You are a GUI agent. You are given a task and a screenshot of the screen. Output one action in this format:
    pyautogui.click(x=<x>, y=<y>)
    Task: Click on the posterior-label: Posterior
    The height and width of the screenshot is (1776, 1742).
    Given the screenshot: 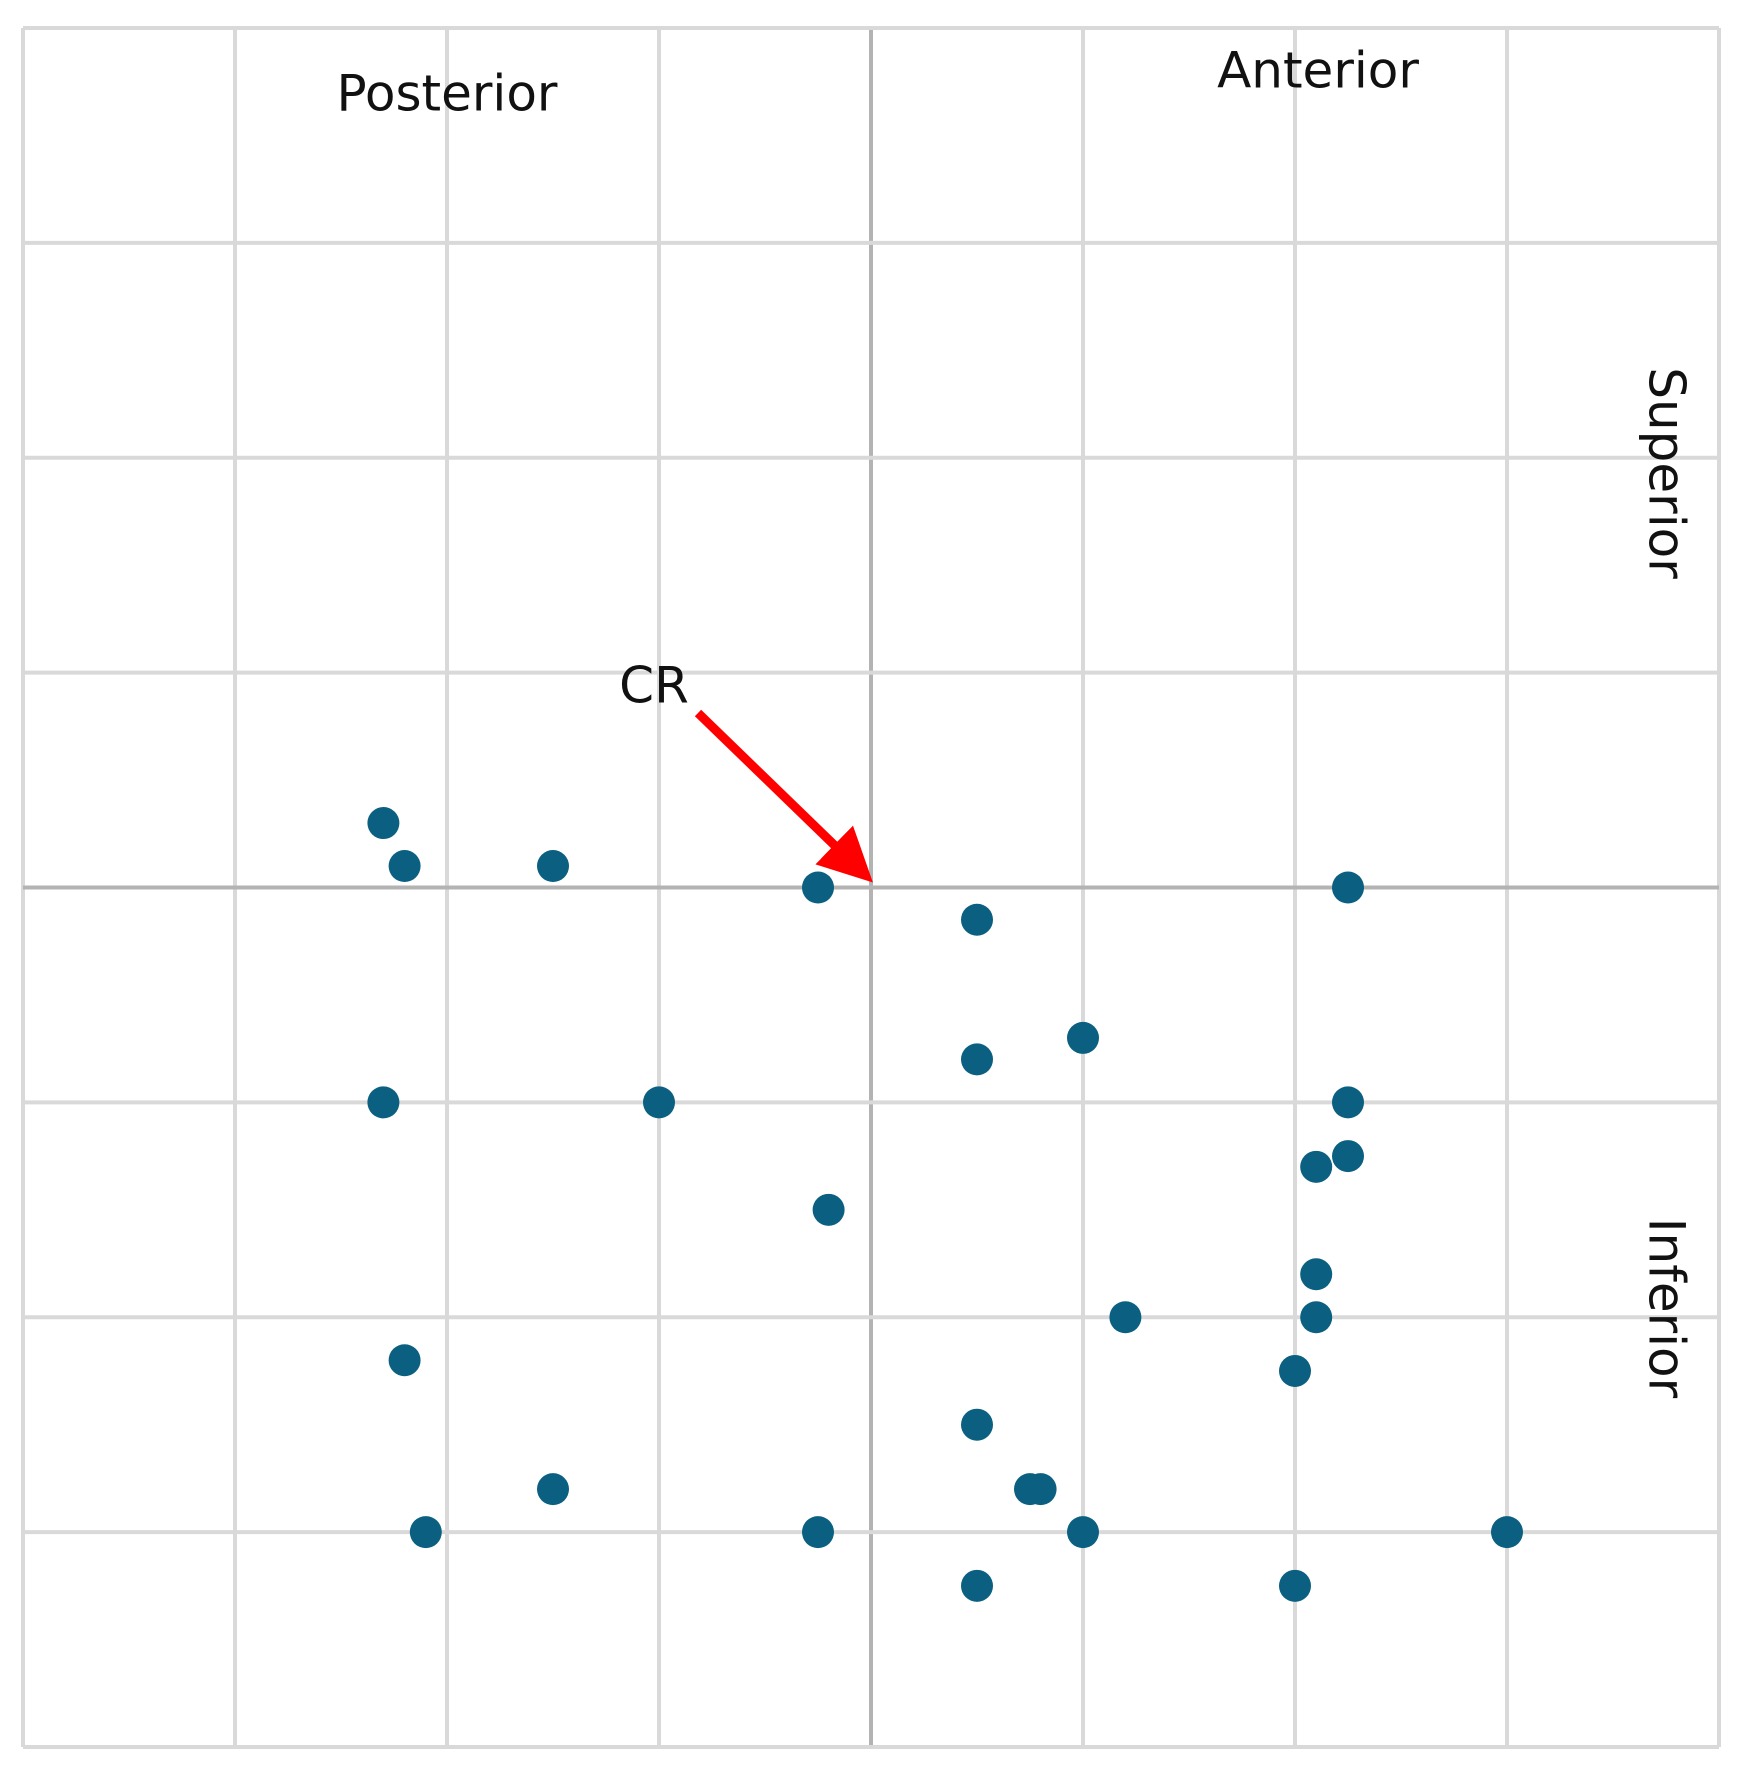 What is the action you would take?
    pyautogui.click(x=447, y=94)
    